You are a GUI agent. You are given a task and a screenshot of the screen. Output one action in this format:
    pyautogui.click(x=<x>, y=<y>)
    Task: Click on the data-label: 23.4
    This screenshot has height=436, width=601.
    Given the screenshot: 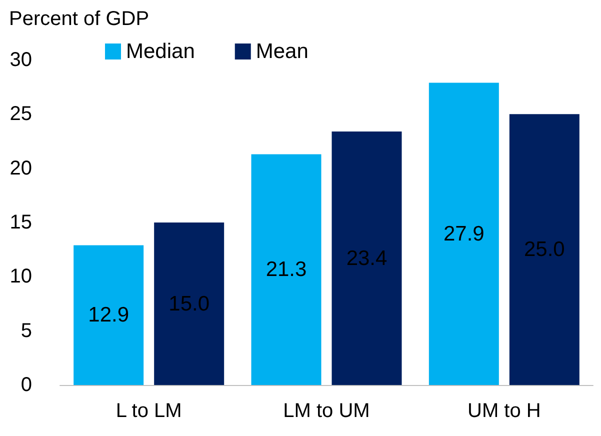 What is the action you would take?
    pyautogui.click(x=367, y=258)
    